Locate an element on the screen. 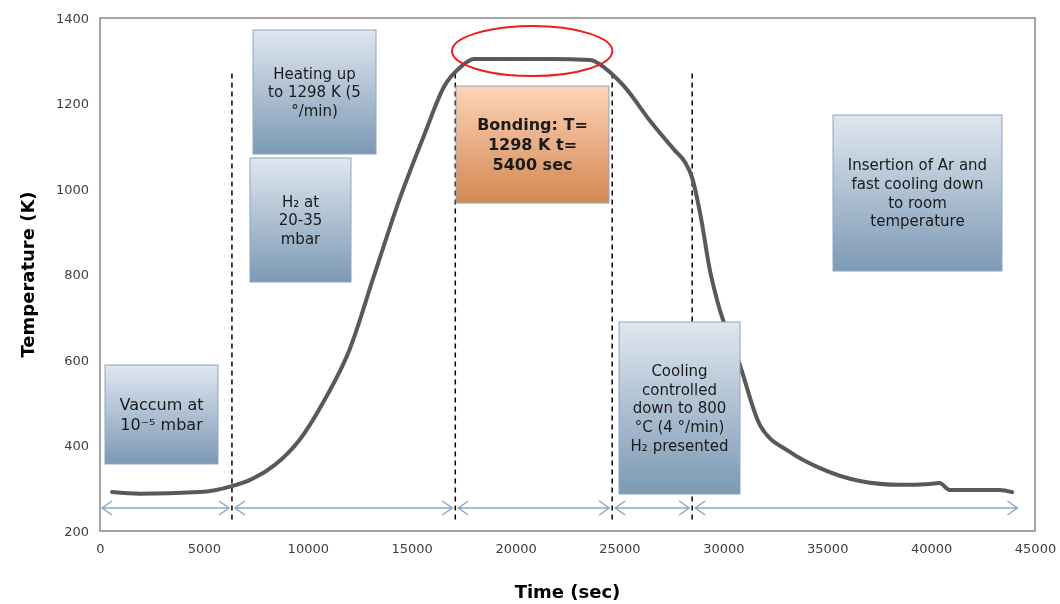 This screenshot has width=1060, height=604. text-box: Insertion of Ar and fast cooling down to room temperature is located at coordinates (917, 193).